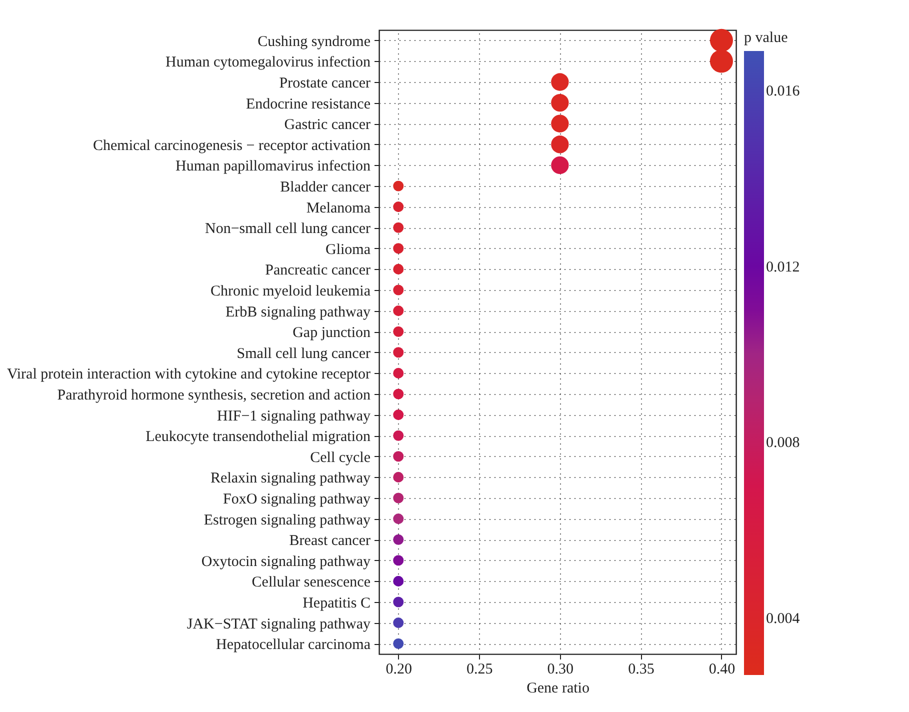  Describe the element at coordinates (314, 42) in the screenshot. I see `y-tick-label: Cushing syndrome` at that location.